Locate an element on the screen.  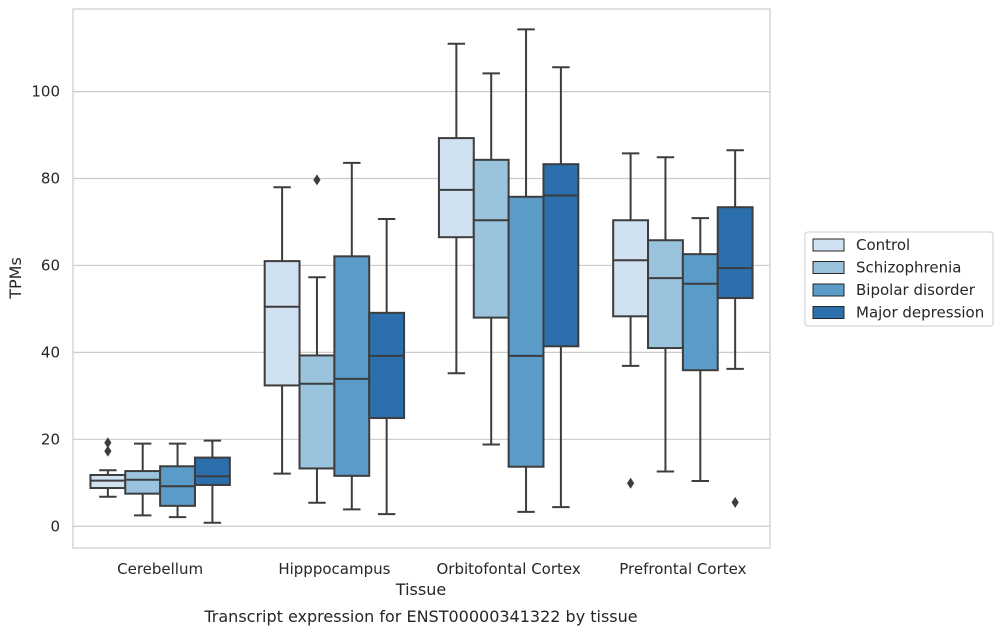
x-tick-label: Orbitofontal Cortex is located at coordinates (509, 569).